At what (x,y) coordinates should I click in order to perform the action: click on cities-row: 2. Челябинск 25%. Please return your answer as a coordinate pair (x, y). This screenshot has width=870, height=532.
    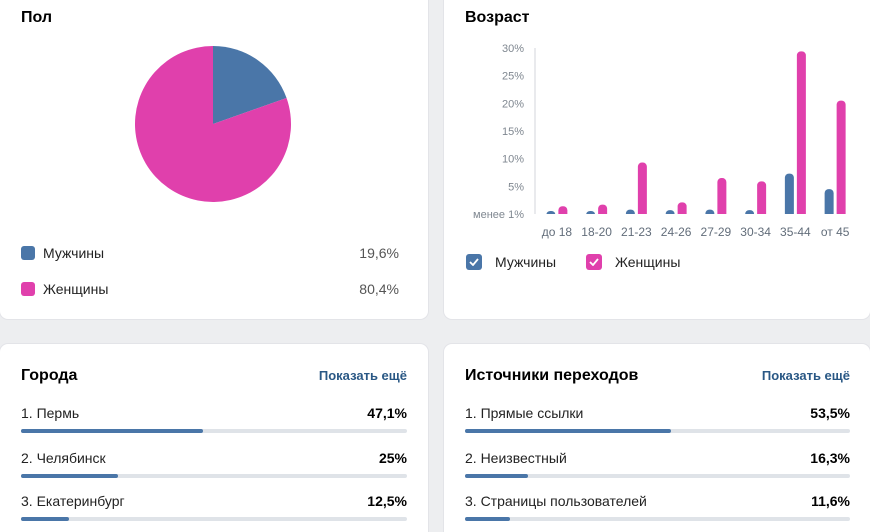
    Looking at the image, I should click on (214, 465).